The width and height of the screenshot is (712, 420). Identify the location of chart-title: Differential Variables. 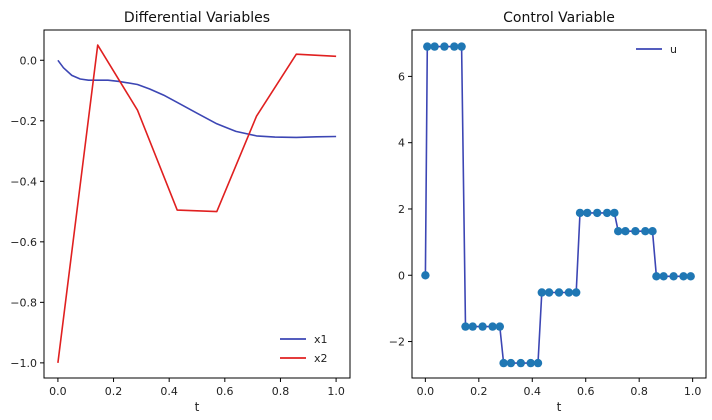
(197, 18).